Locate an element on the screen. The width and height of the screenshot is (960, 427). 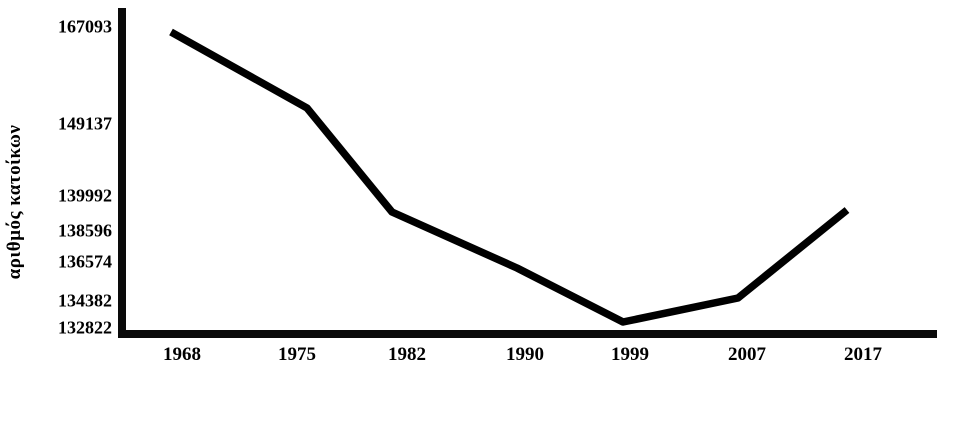
y-tick-label: 136574 is located at coordinates (85, 261).